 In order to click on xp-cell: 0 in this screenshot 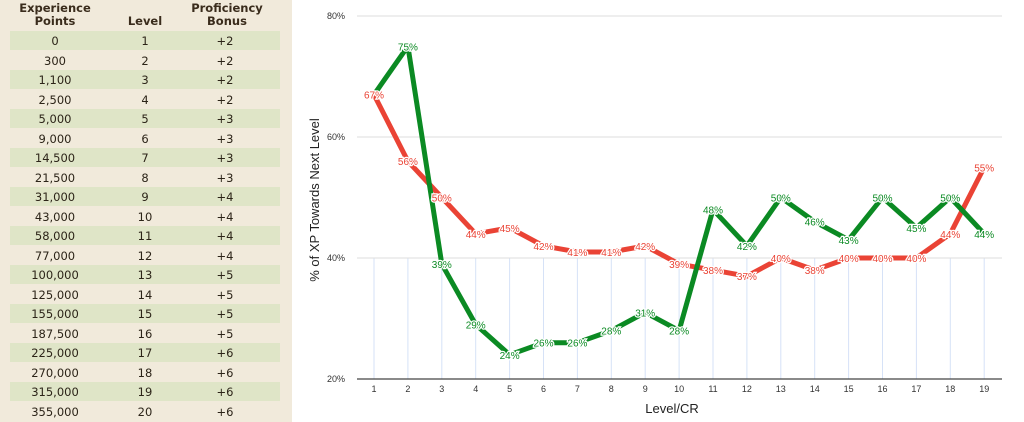, I will do `click(55, 41)`.